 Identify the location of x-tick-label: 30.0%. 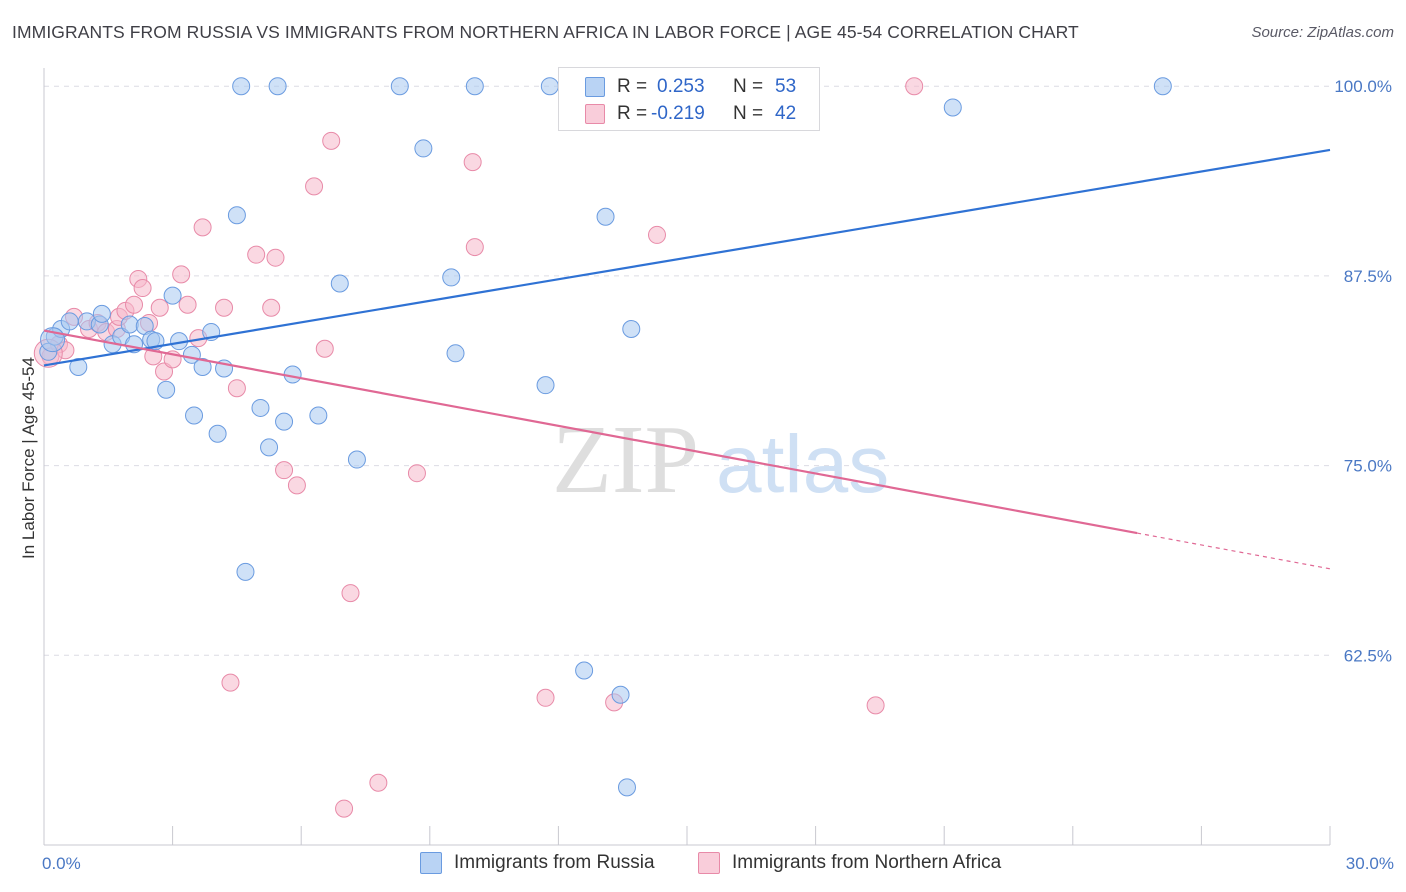
(1370, 863).